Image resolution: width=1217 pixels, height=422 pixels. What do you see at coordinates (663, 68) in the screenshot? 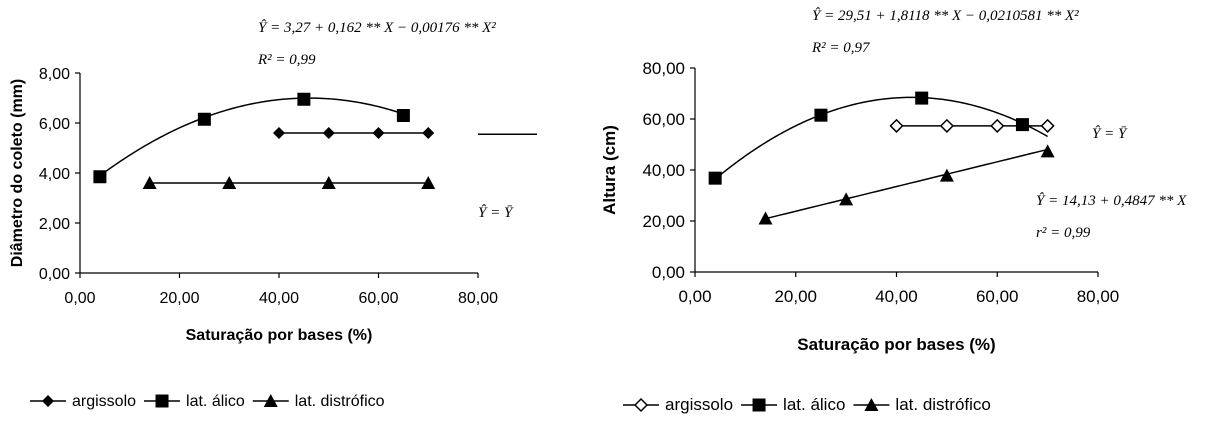
I see `y-tick-label: 80,00` at bounding box center [663, 68].